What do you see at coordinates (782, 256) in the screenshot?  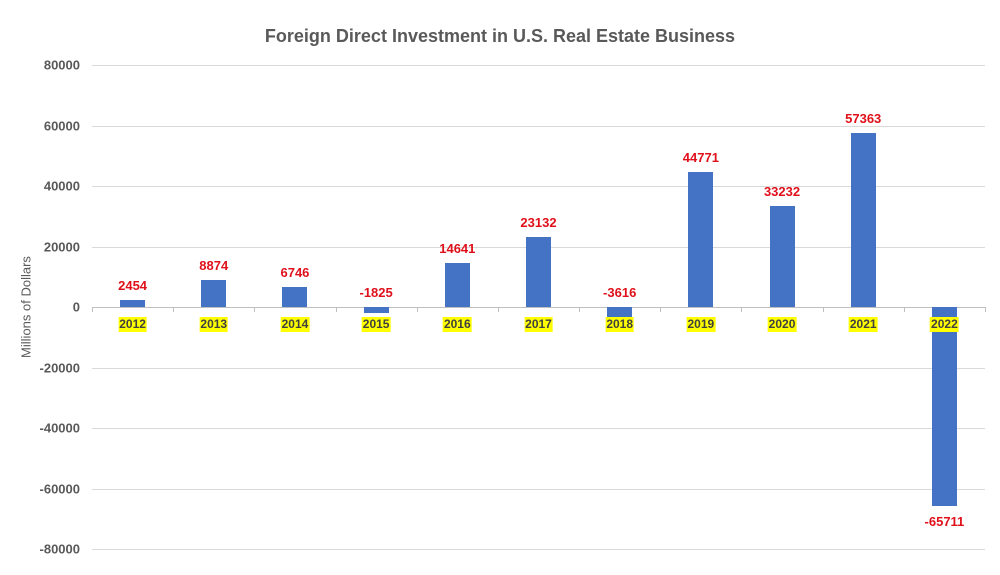 I see `bar-2020` at bounding box center [782, 256].